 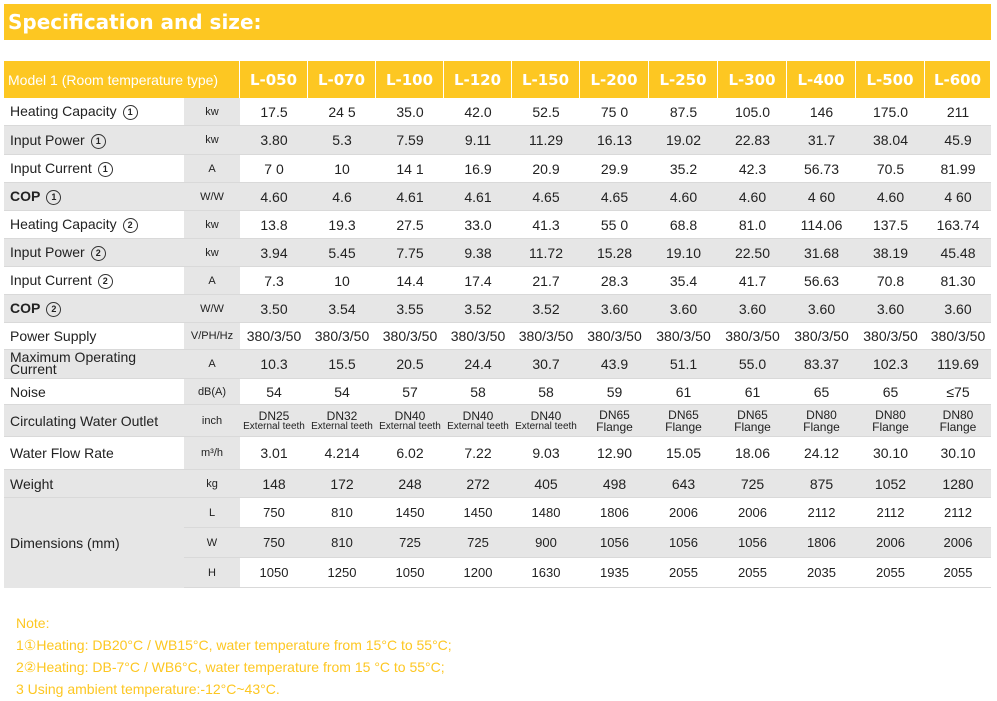 What do you see at coordinates (752, 225) in the screenshot?
I see `table-cell: 81.0` at bounding box center [752, 225].